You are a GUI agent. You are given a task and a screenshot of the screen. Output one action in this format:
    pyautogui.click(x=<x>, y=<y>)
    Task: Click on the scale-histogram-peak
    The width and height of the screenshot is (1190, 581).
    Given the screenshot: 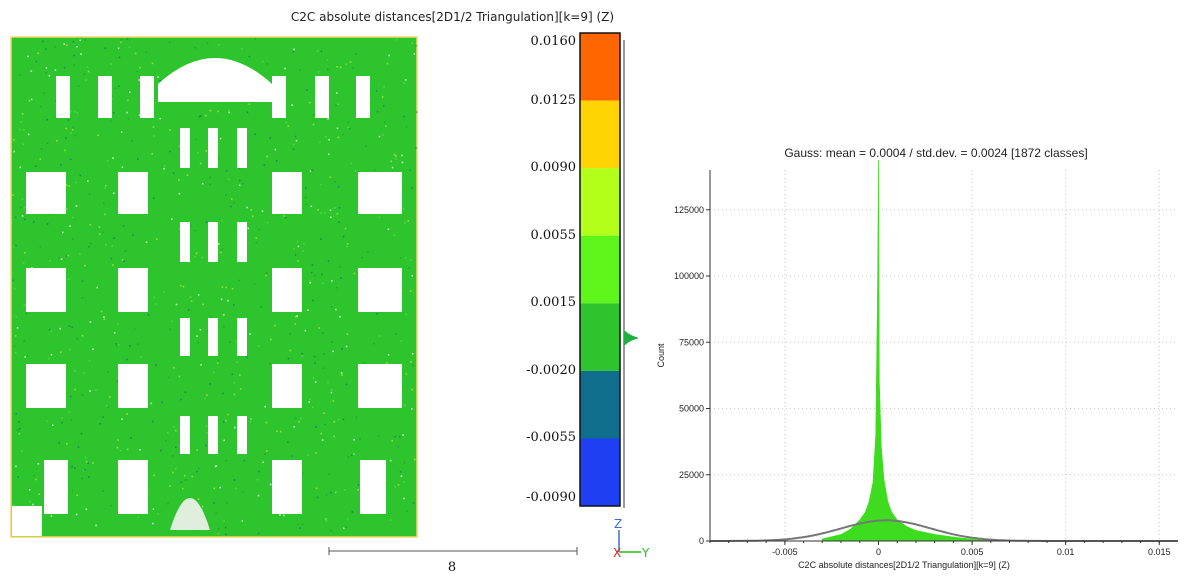 What is the action you would take?
    pyautogui.click(x=631, y=338)
    